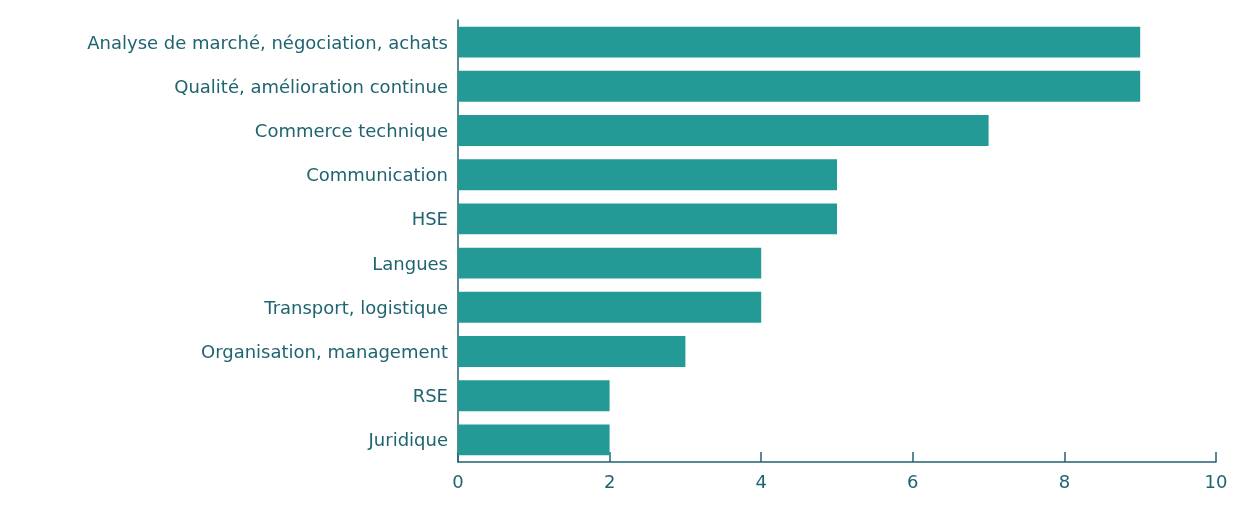  Describe the element at coordinates (351, 130) in the screenshot. I see `y-tick-label: Commerce technique` at that location.